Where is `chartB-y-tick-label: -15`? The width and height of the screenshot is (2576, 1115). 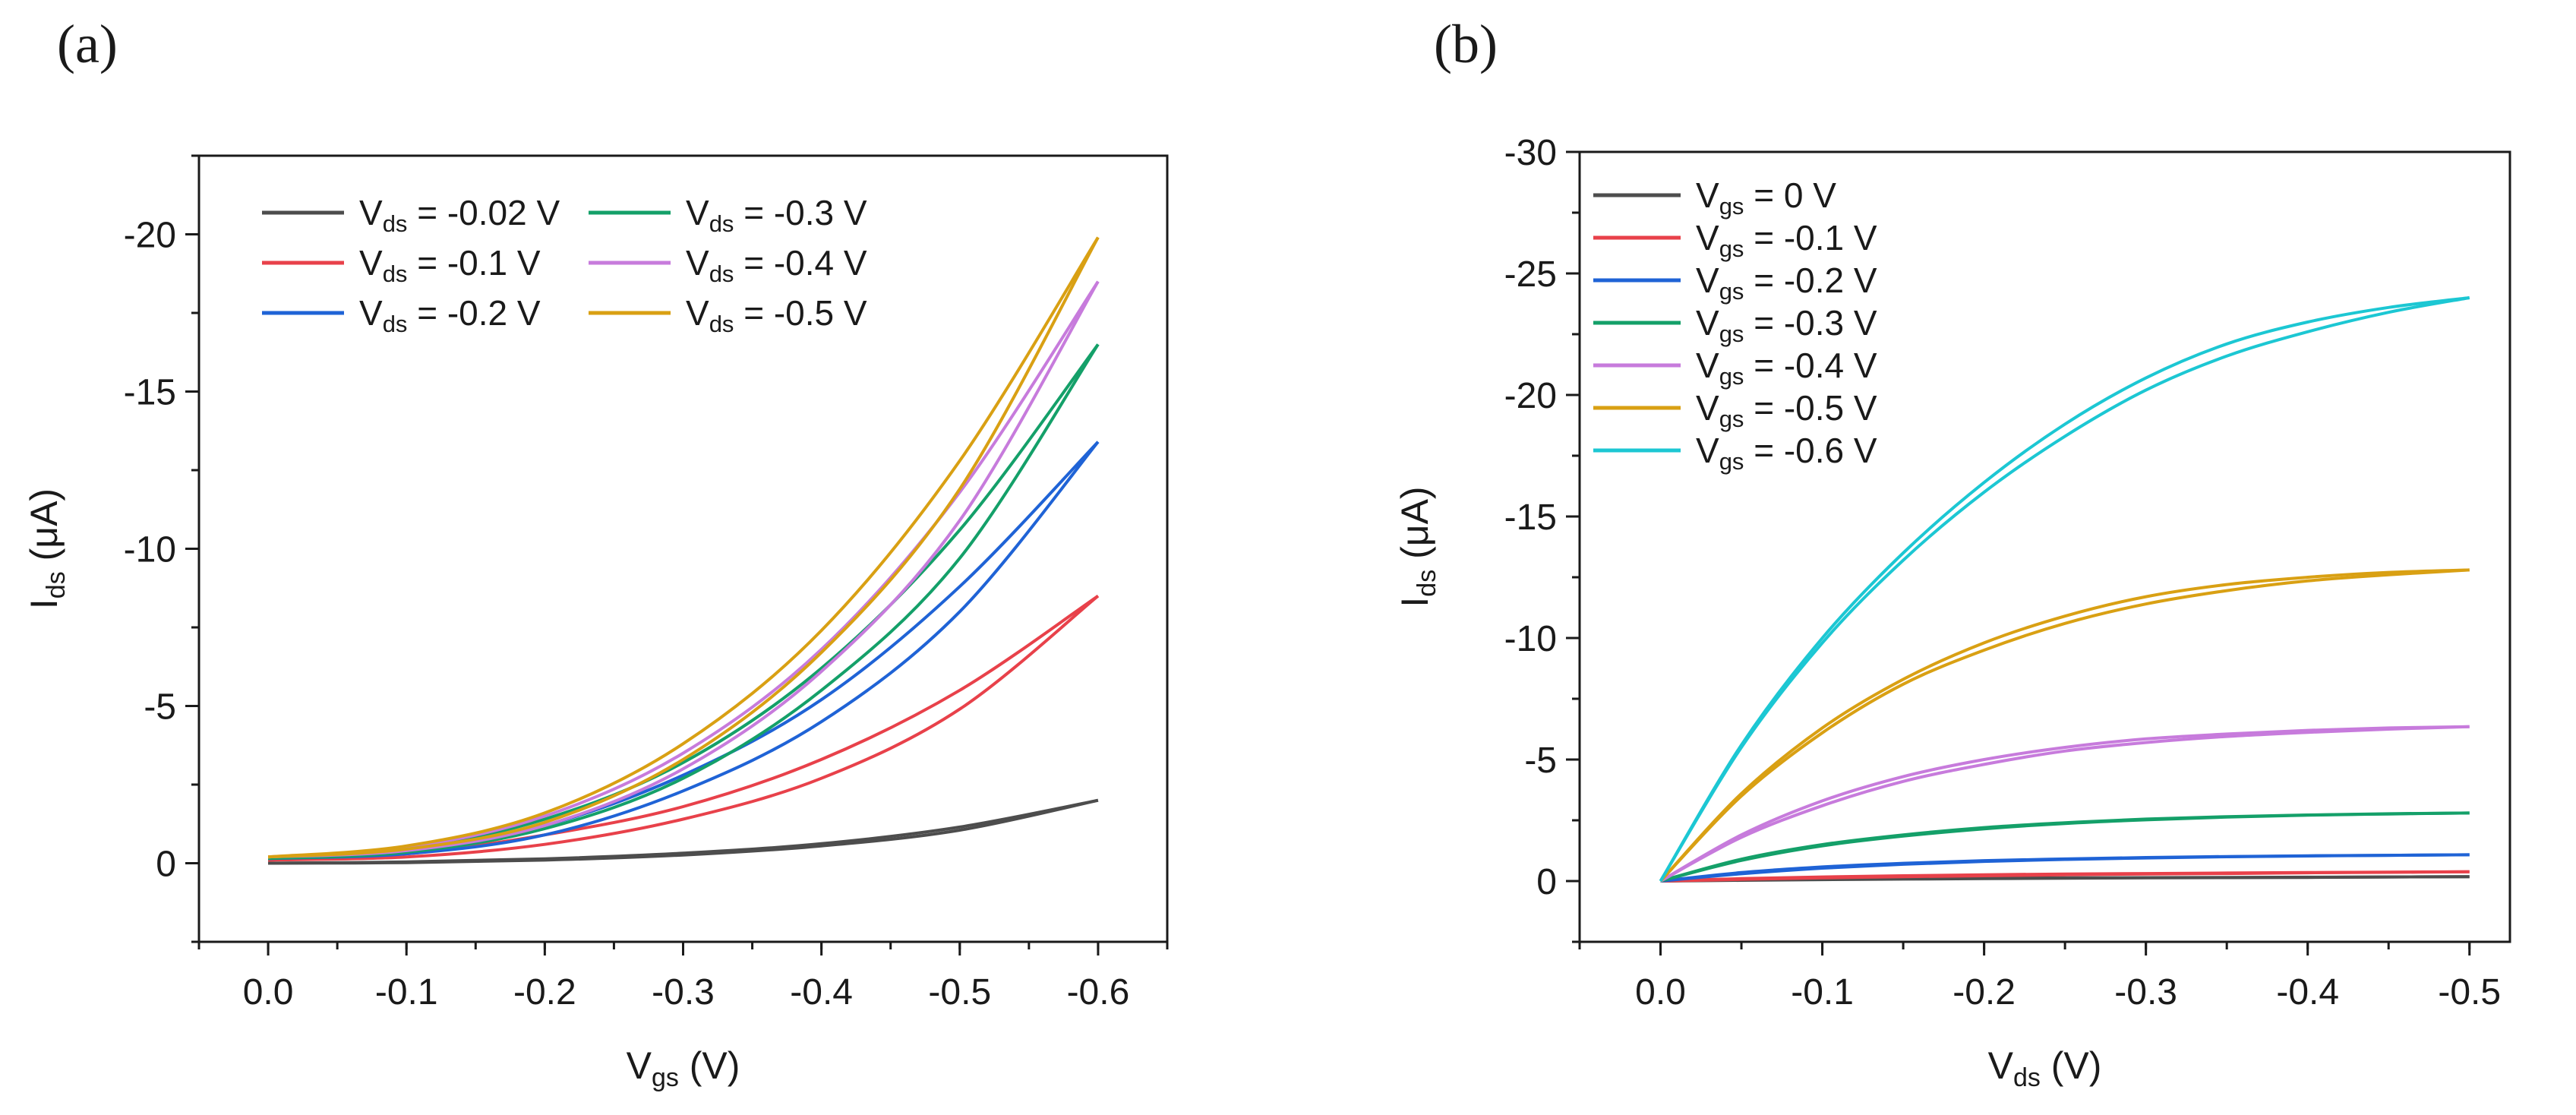
chartB-y-tick-label: -15 is located at coordinates (1530, 517).